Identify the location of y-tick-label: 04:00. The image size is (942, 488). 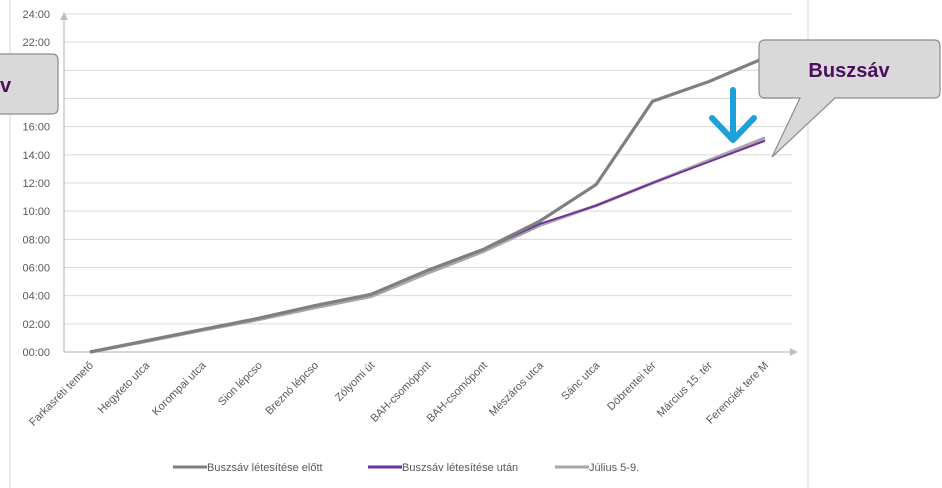
(36, 297).